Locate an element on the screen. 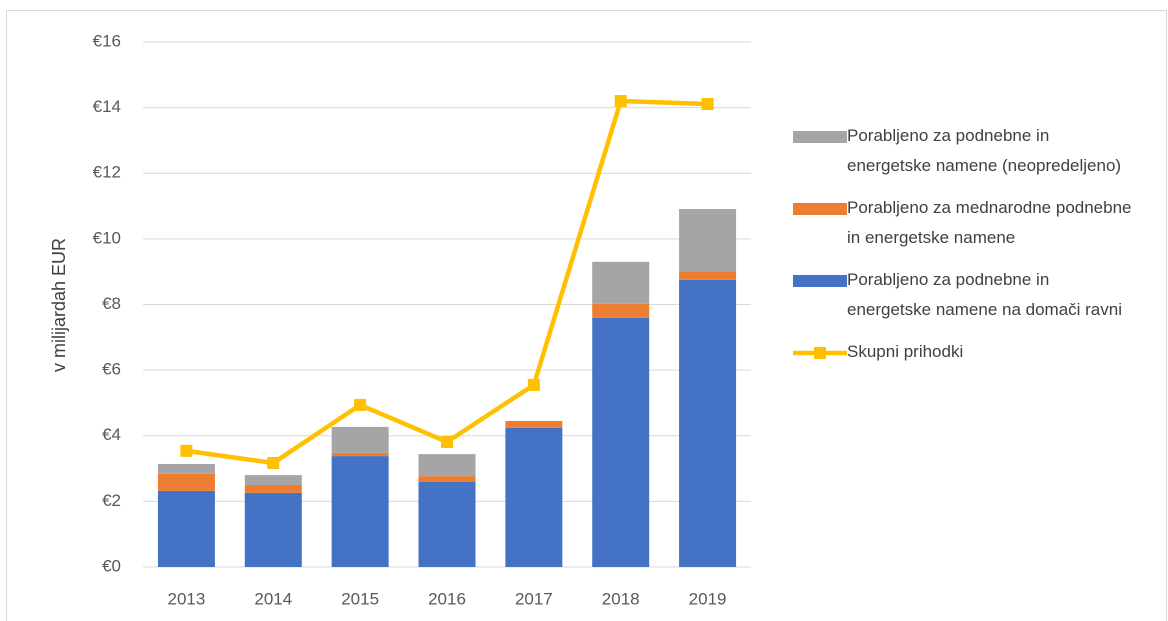 The image size is (1168, 621). x-tick-label: 2016 is located at coordinates (447, 598).